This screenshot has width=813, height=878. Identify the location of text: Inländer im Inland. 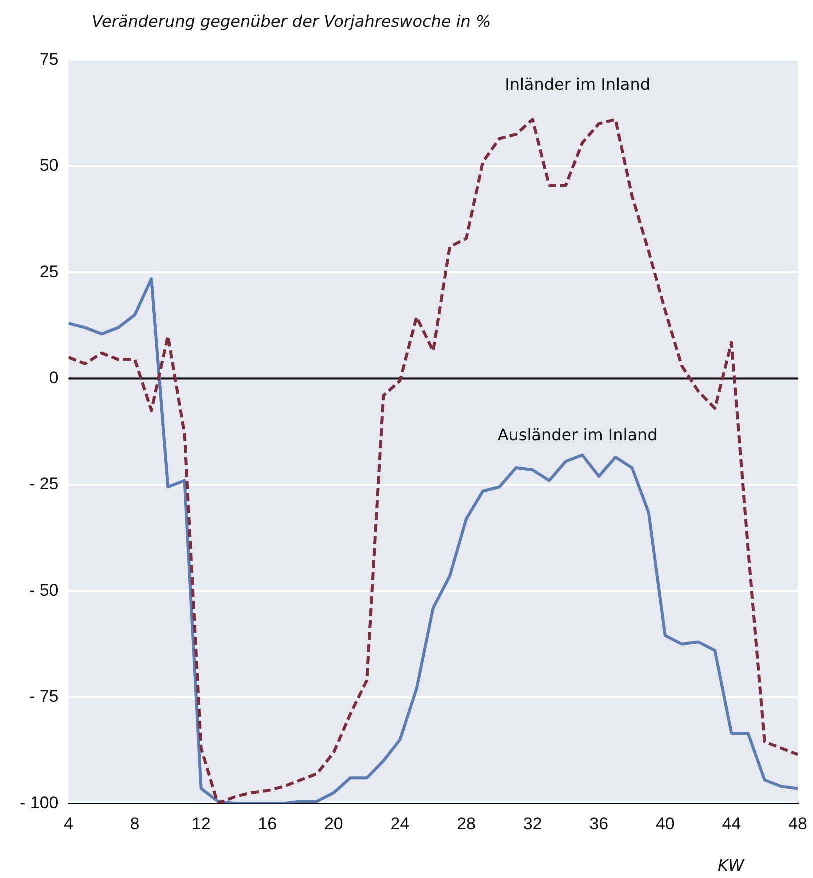
(578, 84).